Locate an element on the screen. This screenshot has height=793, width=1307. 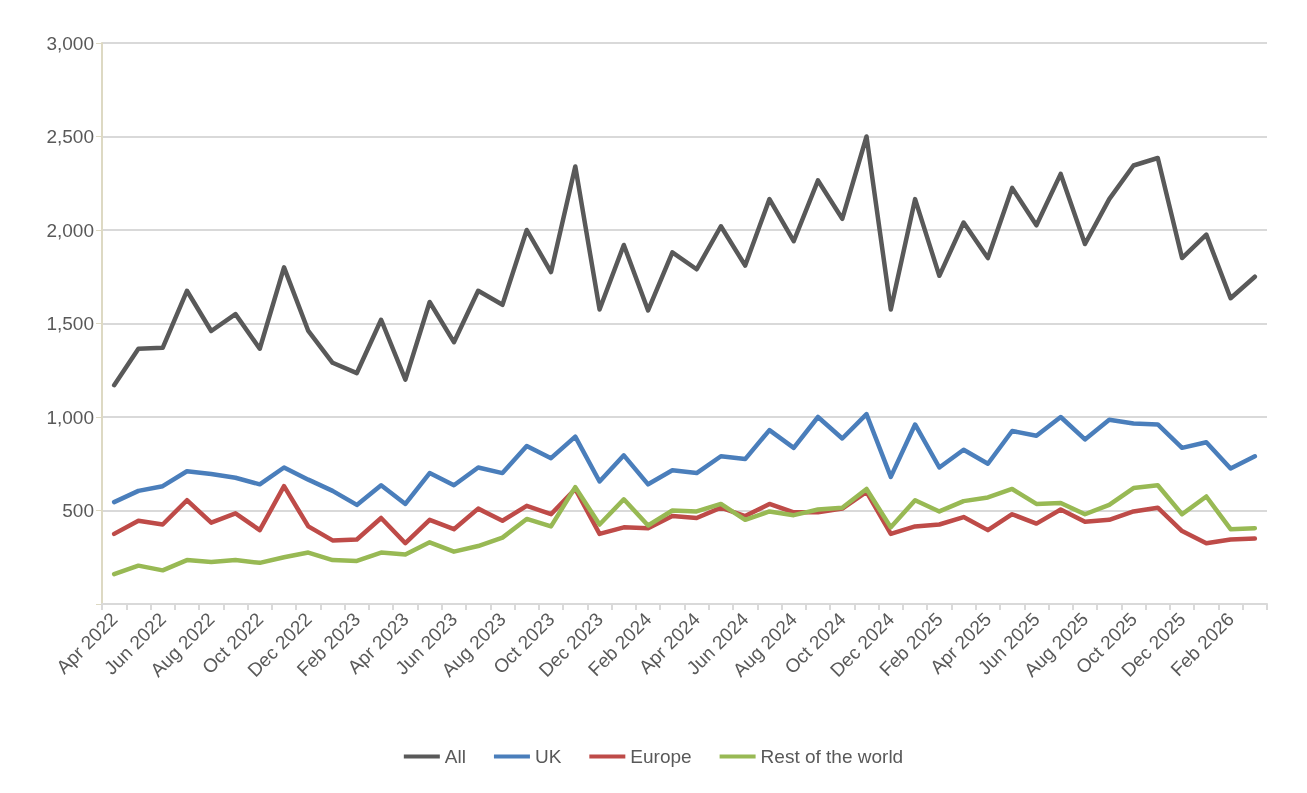
y-tick-label: 2,000 is located at coordinates (70, 230).